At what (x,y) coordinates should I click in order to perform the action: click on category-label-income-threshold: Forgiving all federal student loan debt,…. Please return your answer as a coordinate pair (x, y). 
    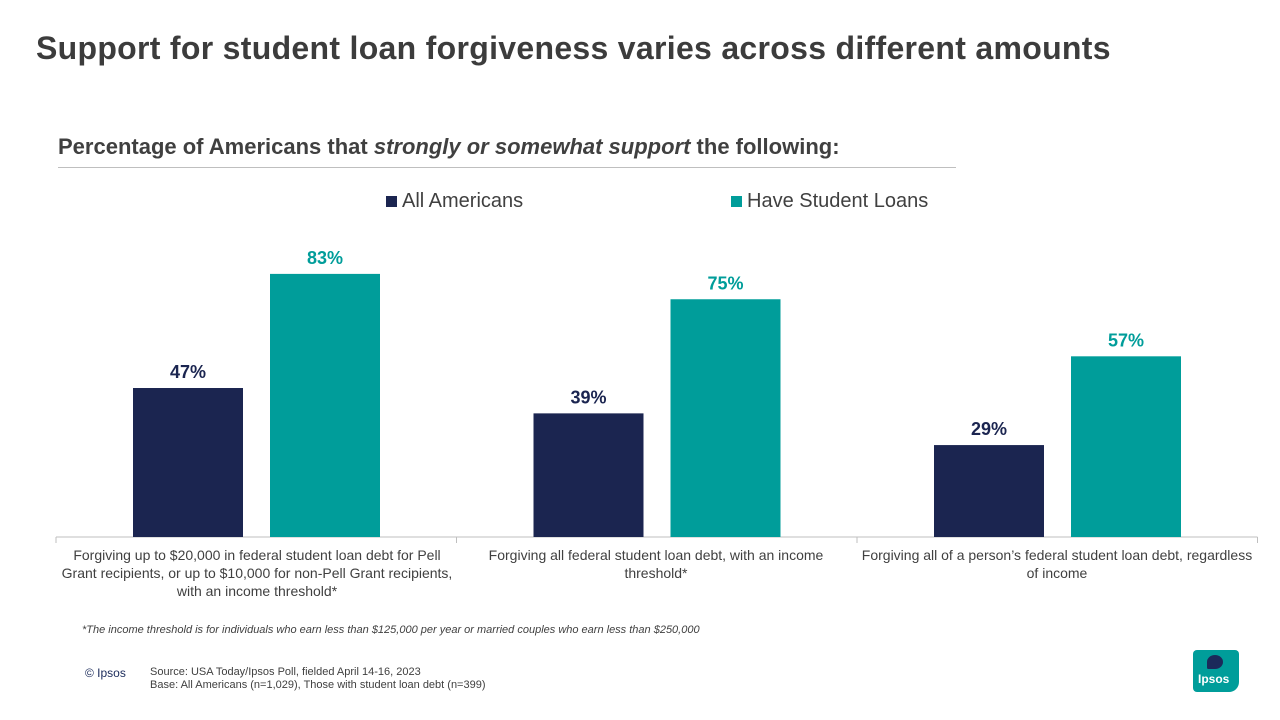
    Looking at the image, I should click on (656, 564).